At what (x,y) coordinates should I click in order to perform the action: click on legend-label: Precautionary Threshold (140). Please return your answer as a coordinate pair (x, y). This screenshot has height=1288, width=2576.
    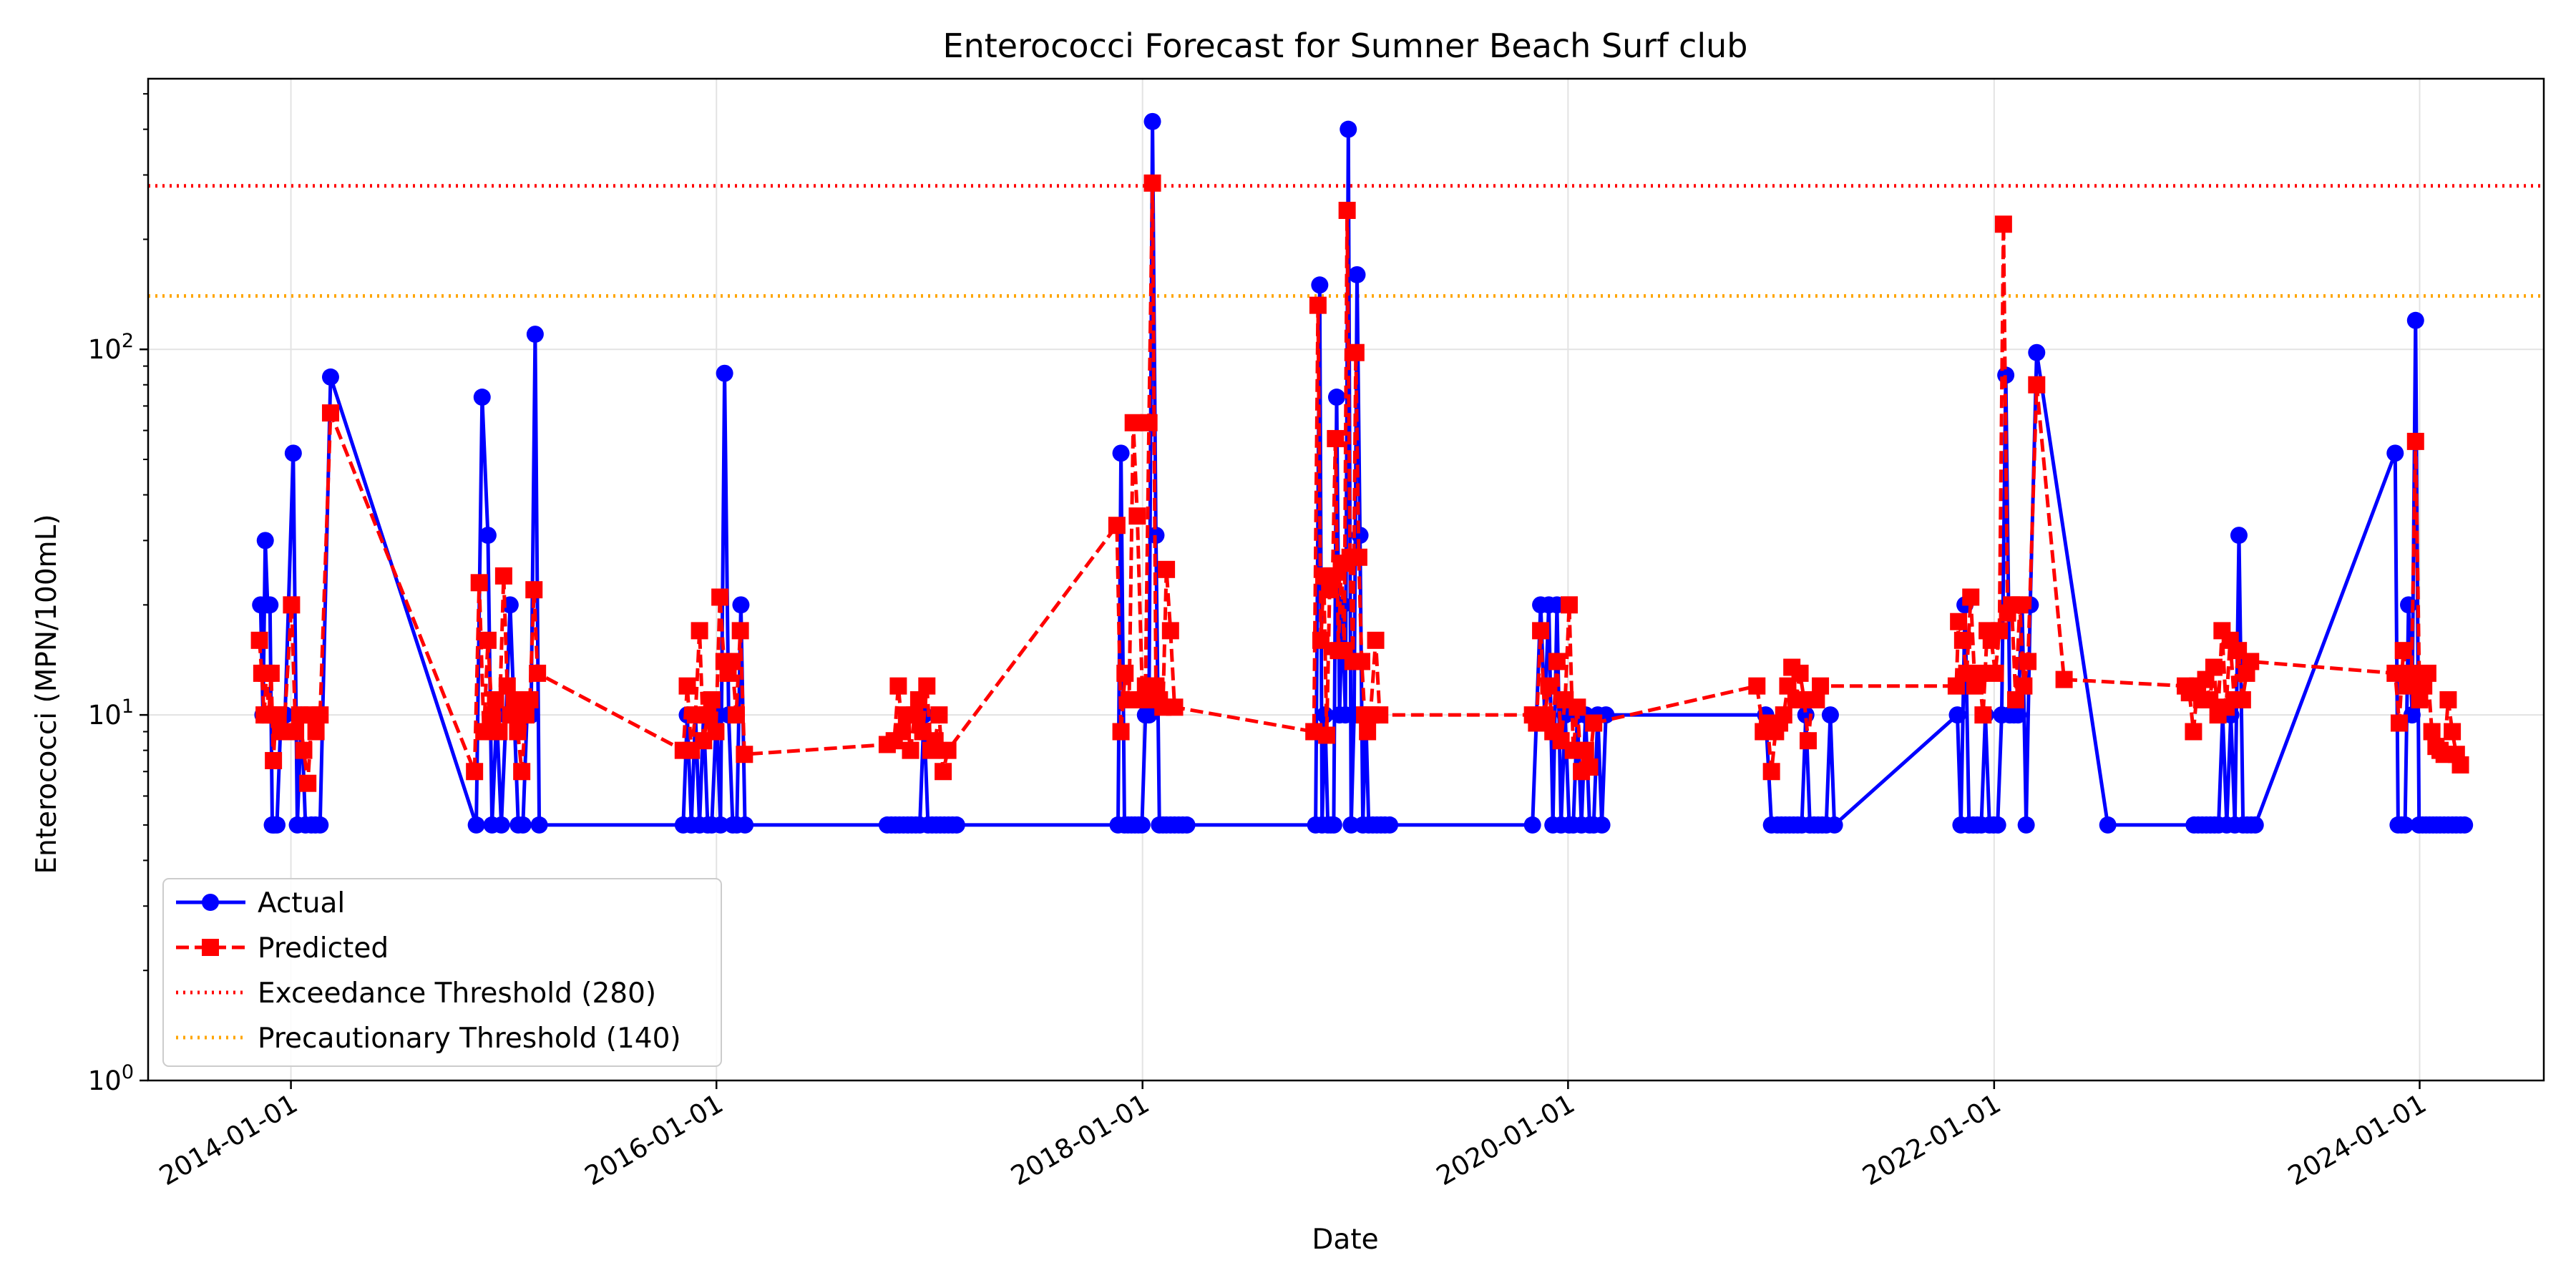
    Looking at the image, I should click on (469, 1039).